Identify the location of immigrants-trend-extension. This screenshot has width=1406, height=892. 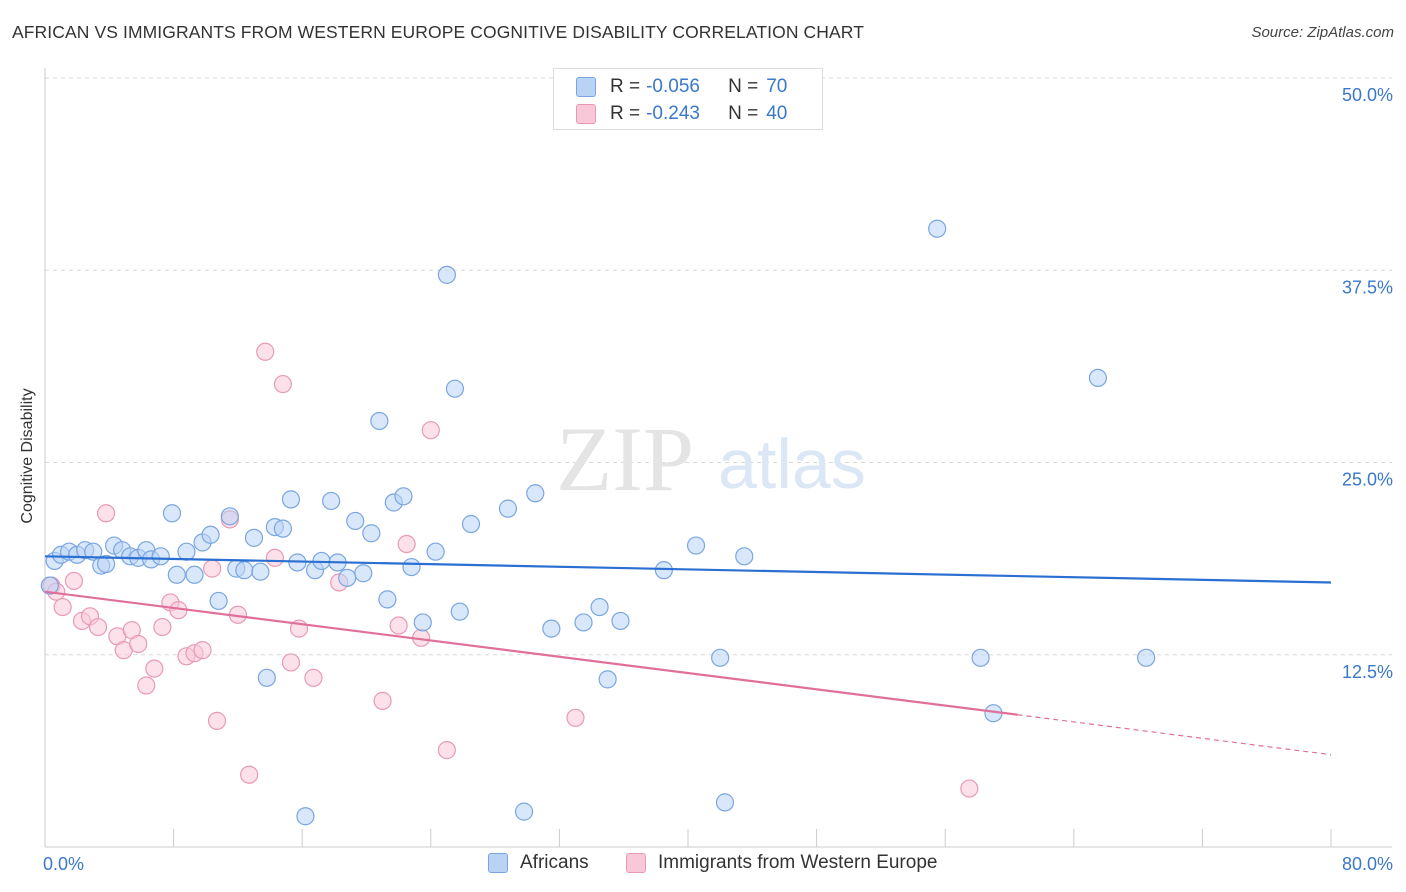
(1174, 735).